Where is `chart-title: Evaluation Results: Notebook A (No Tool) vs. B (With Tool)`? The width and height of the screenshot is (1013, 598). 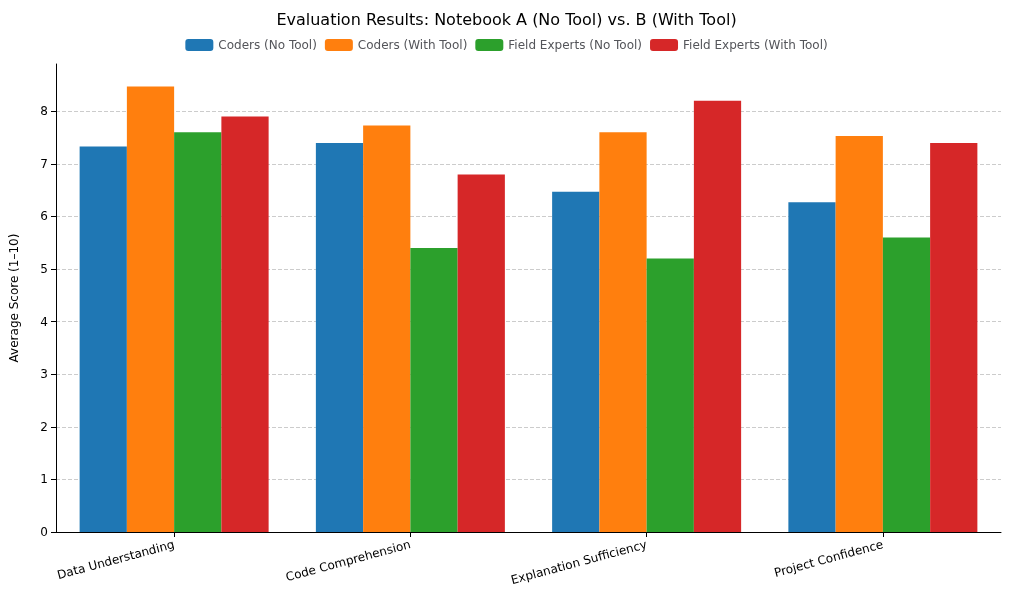
chart-title: Evaluation Results: Notebook A (No Tool) vs. B (With Tool) is located at coordinates (506, 19).